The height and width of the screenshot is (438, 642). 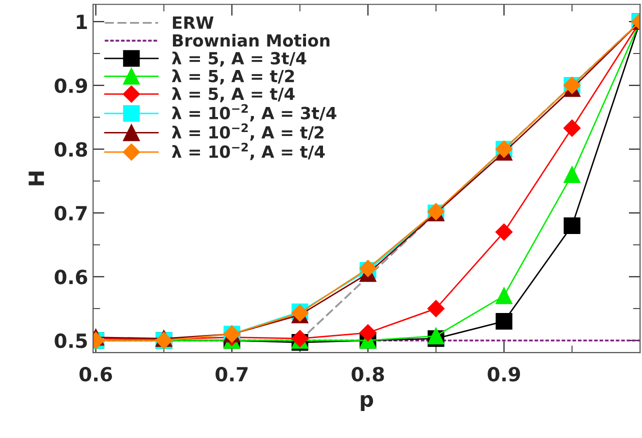 I want to click on x-axis-title: p, so click(x=367, y=403).